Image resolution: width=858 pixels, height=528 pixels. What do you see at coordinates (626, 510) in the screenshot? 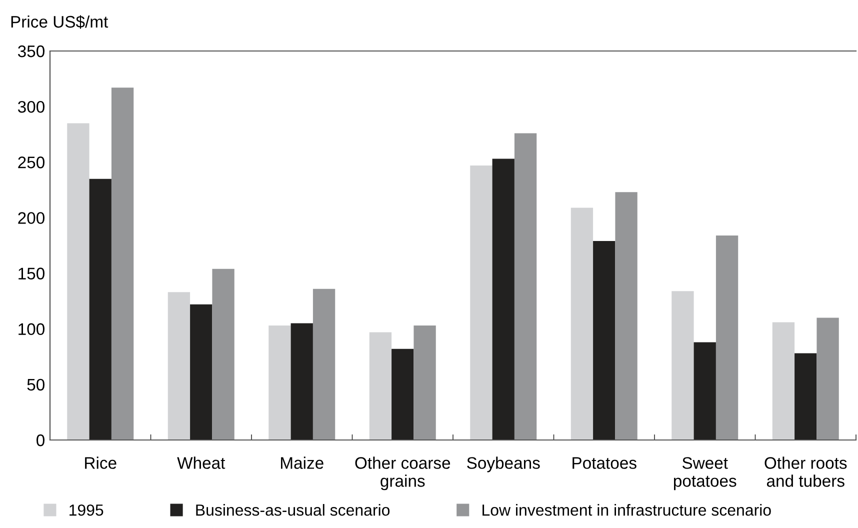
I see `legend-label: Low investment in infrastructure scenario` at bounding box center [626, 510].